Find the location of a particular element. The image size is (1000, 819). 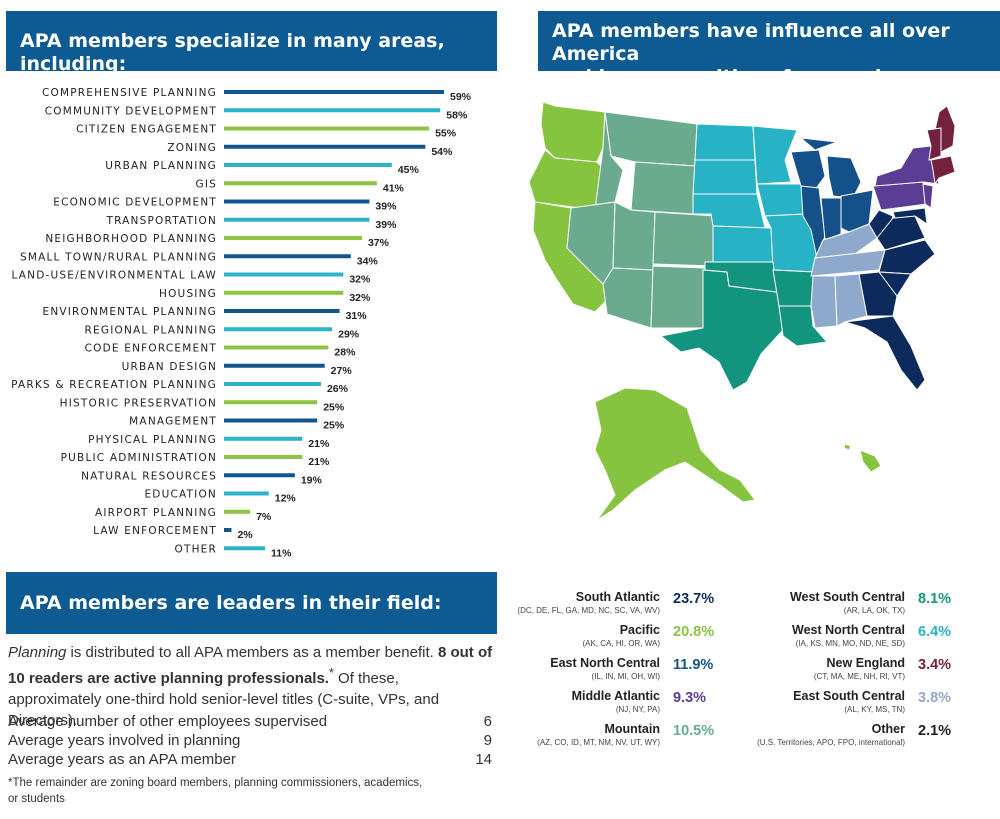

category-label: NATURAL RESOURCES is located at coordinates (149, 476).